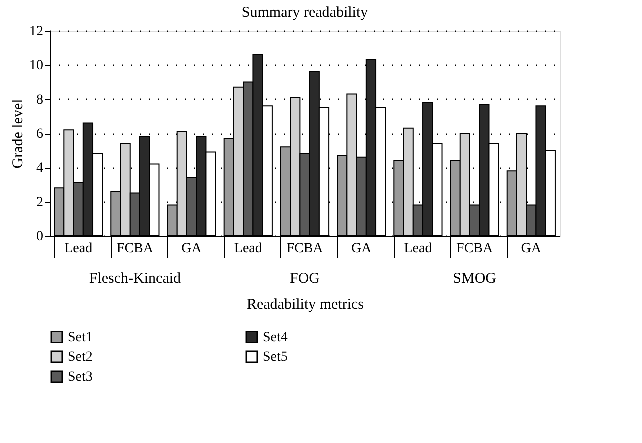  What do you see at coordinates (80, 338) in the screenshot?
I see `legend-label: Set1` at bounding box center [80, 338].